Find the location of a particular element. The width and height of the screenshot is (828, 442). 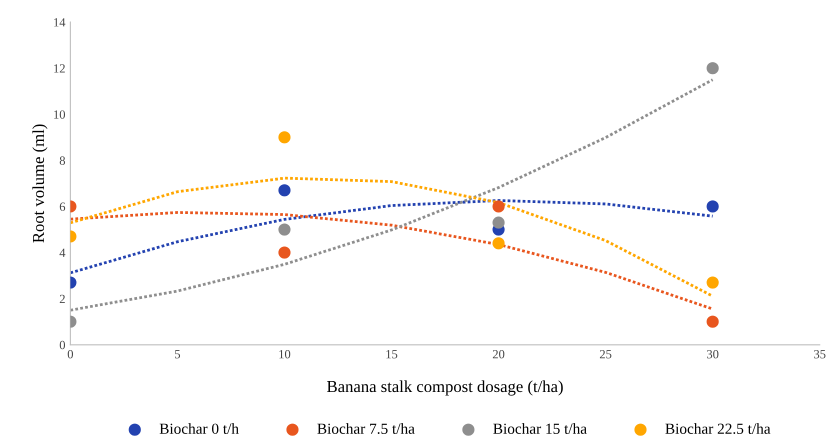

x-tick-label: 25 is located at coordinates (606, 354).